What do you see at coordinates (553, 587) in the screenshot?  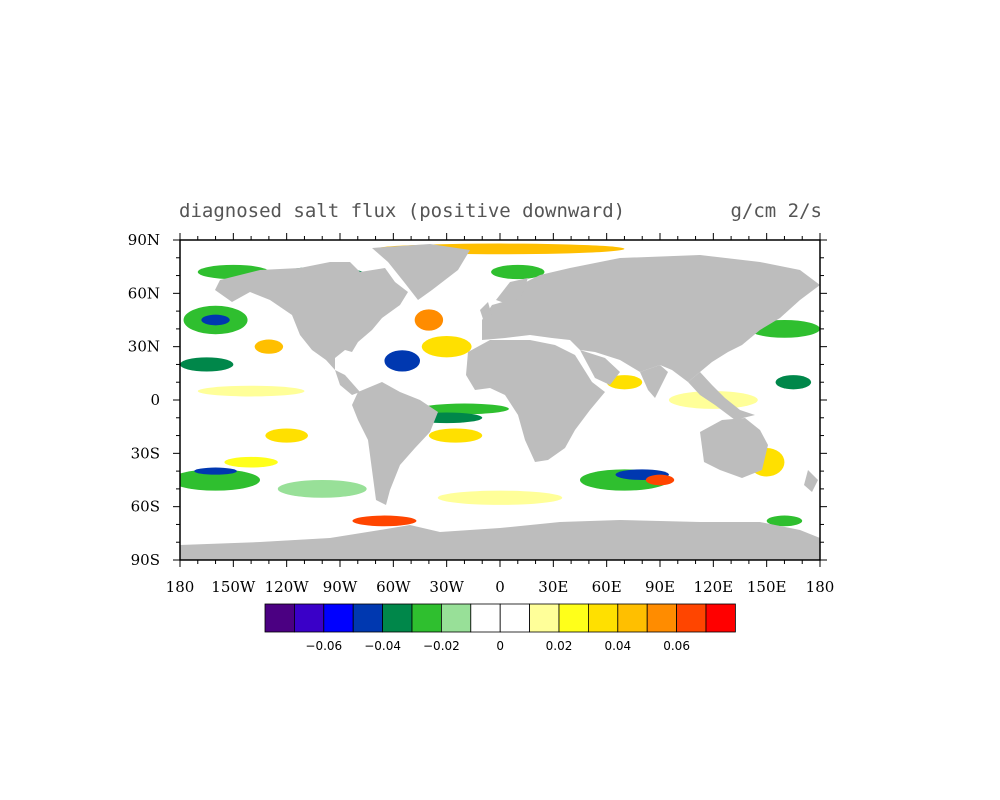 I see `x-tick-label: 30E` at bounding box center [553, 587].